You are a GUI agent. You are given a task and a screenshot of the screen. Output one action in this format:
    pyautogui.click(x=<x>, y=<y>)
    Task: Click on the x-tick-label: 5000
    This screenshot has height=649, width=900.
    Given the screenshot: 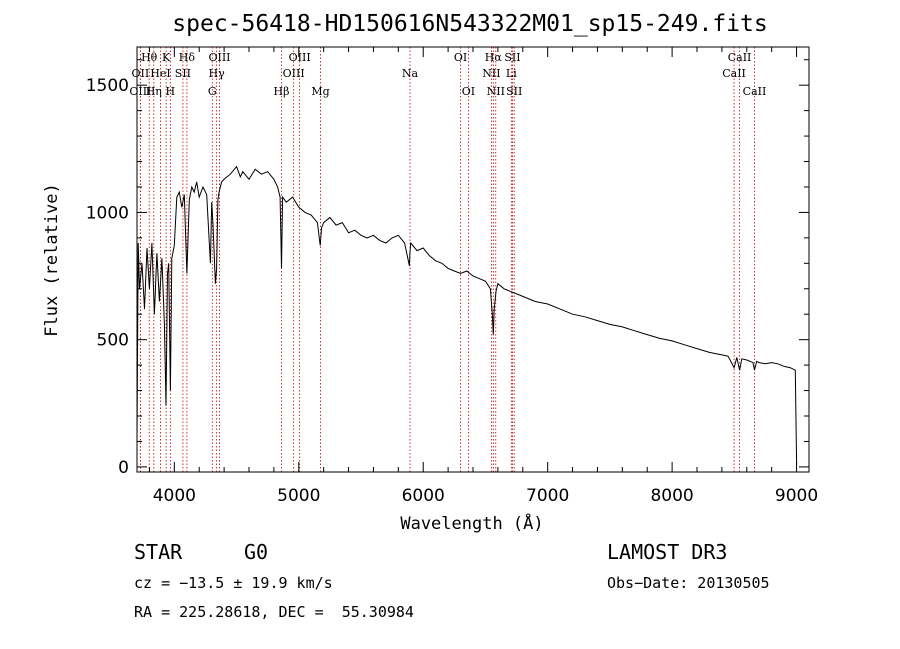 What is the action you would take?
    pyautogui.click(x=298, y=496)
    